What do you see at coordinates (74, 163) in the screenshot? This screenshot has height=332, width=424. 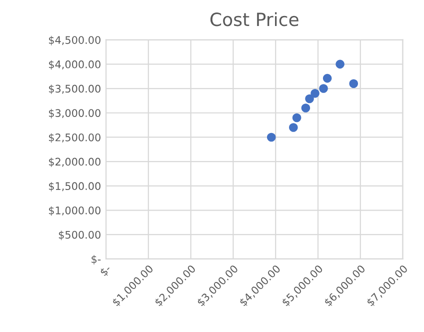 I see `y-tick-label: $2,000.00` at bounding box center [74, 163].